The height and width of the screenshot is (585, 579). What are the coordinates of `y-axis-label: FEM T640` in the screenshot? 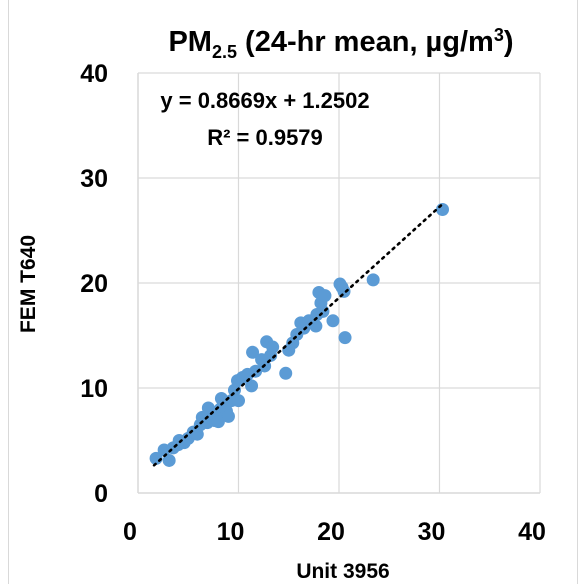 It's located at (28, 284).